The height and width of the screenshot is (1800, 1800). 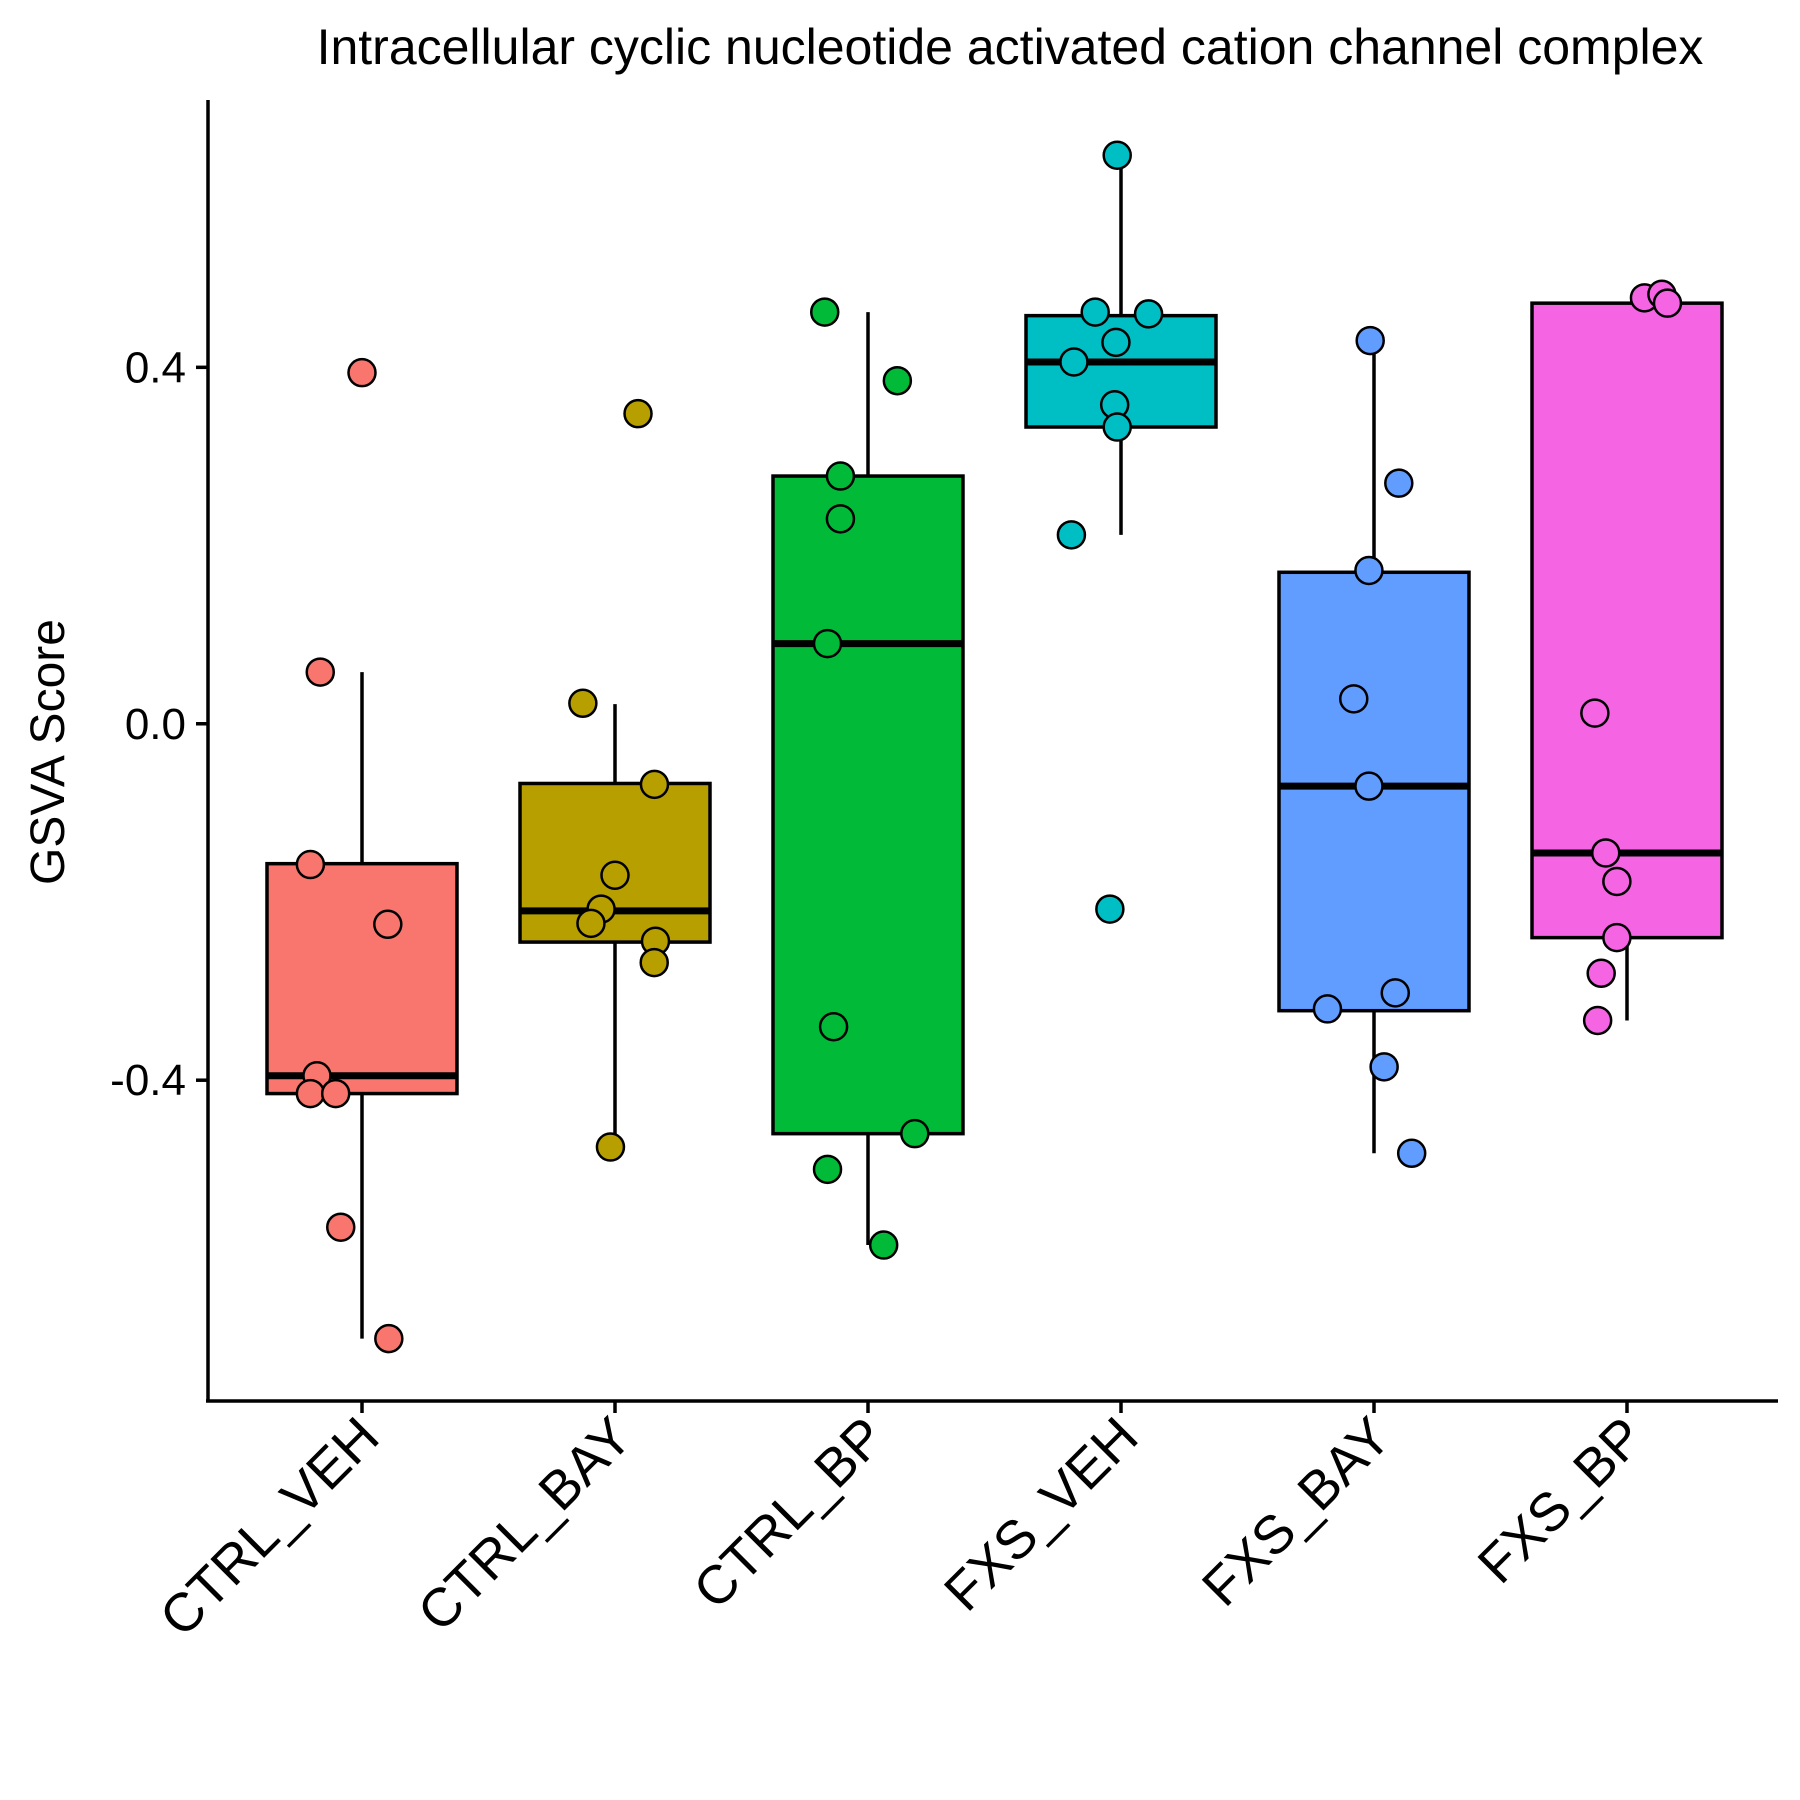 What do you see at coordinates (155, 367) in the screenshot?
I see `y-tick-label: 0.4` at bounding box center [155, 367].